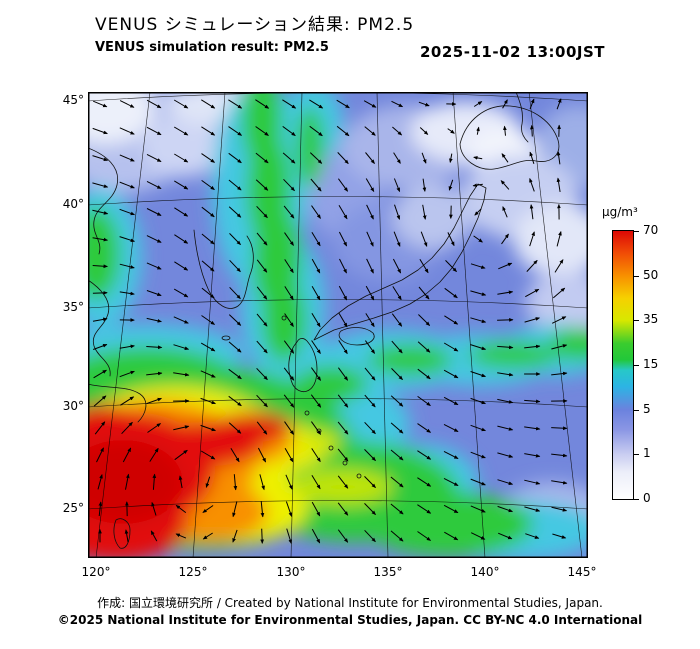  Describe the element at coordinates (193, 572) in the screenshot. I see `lon-tick-label: 125°` at that location.